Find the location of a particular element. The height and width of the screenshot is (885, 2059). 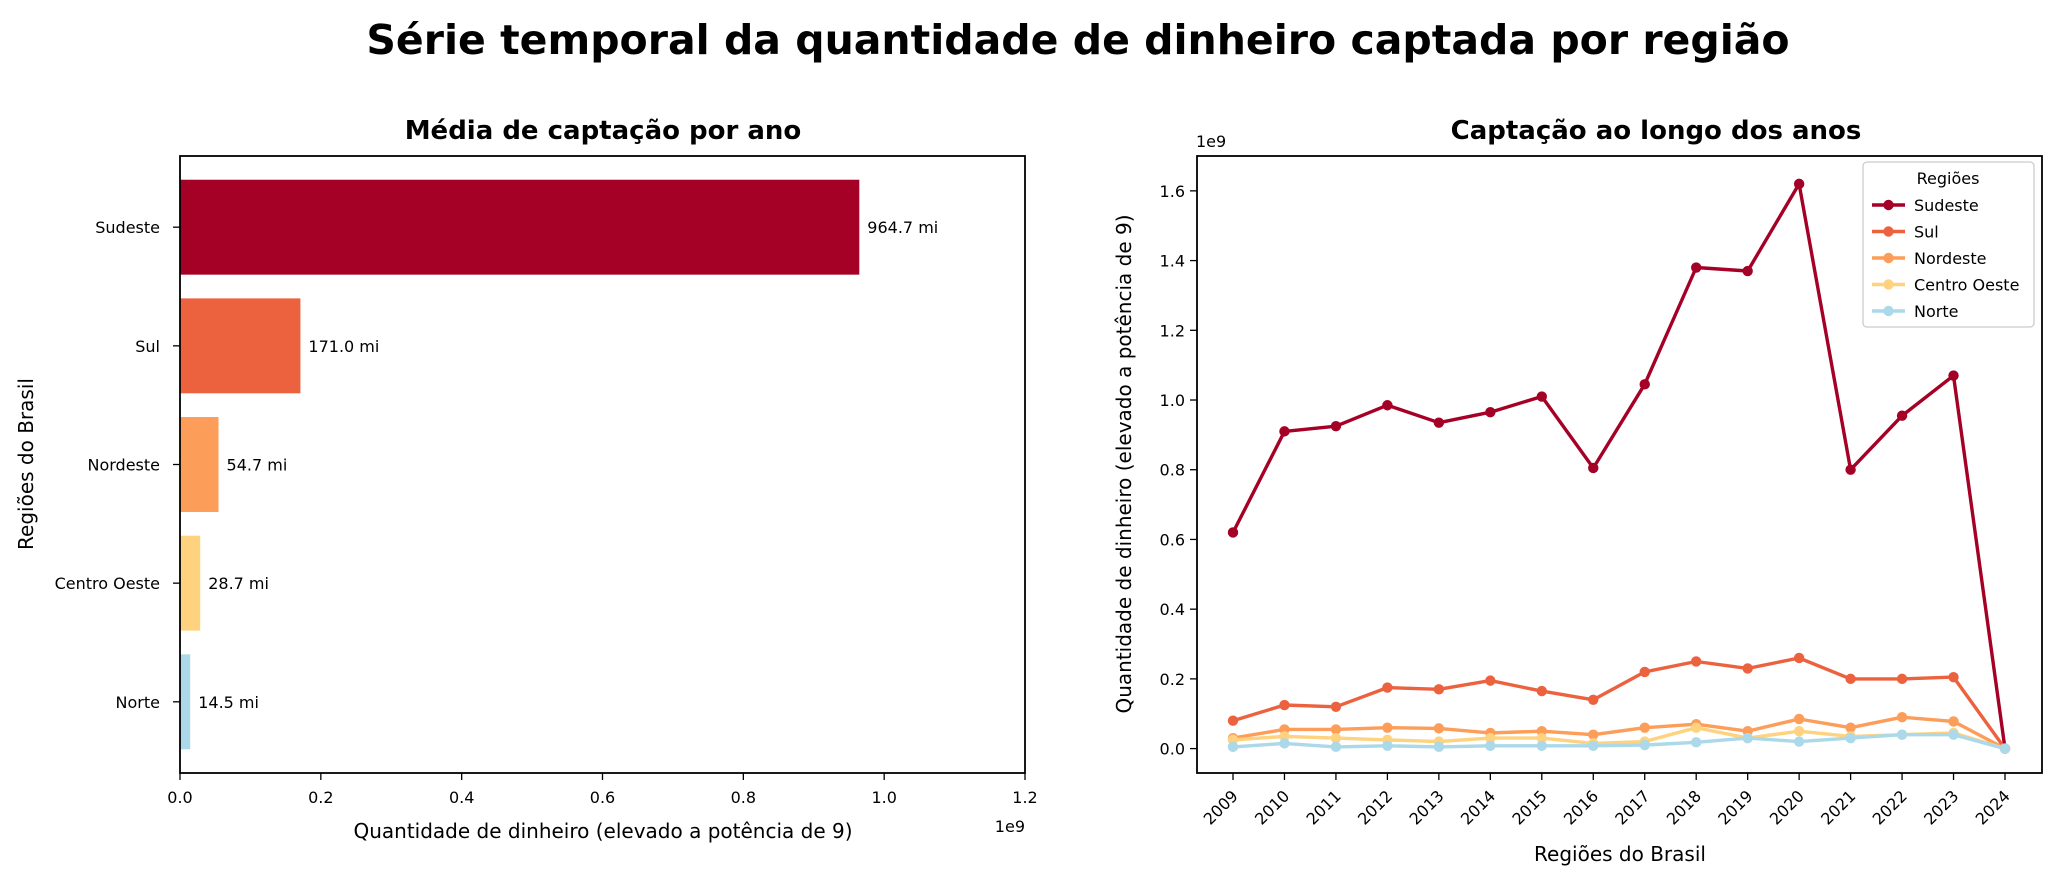

xtick-label-2020: 2020 is located at coordinates (1787, 807).